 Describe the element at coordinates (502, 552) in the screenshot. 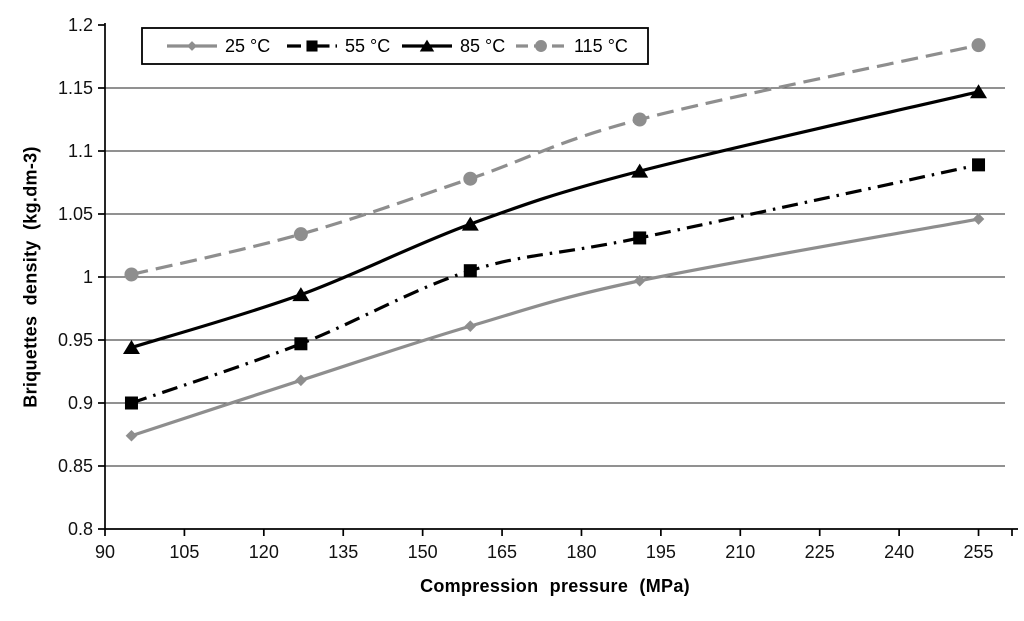

I see `x-tick-label: 165` at that location.